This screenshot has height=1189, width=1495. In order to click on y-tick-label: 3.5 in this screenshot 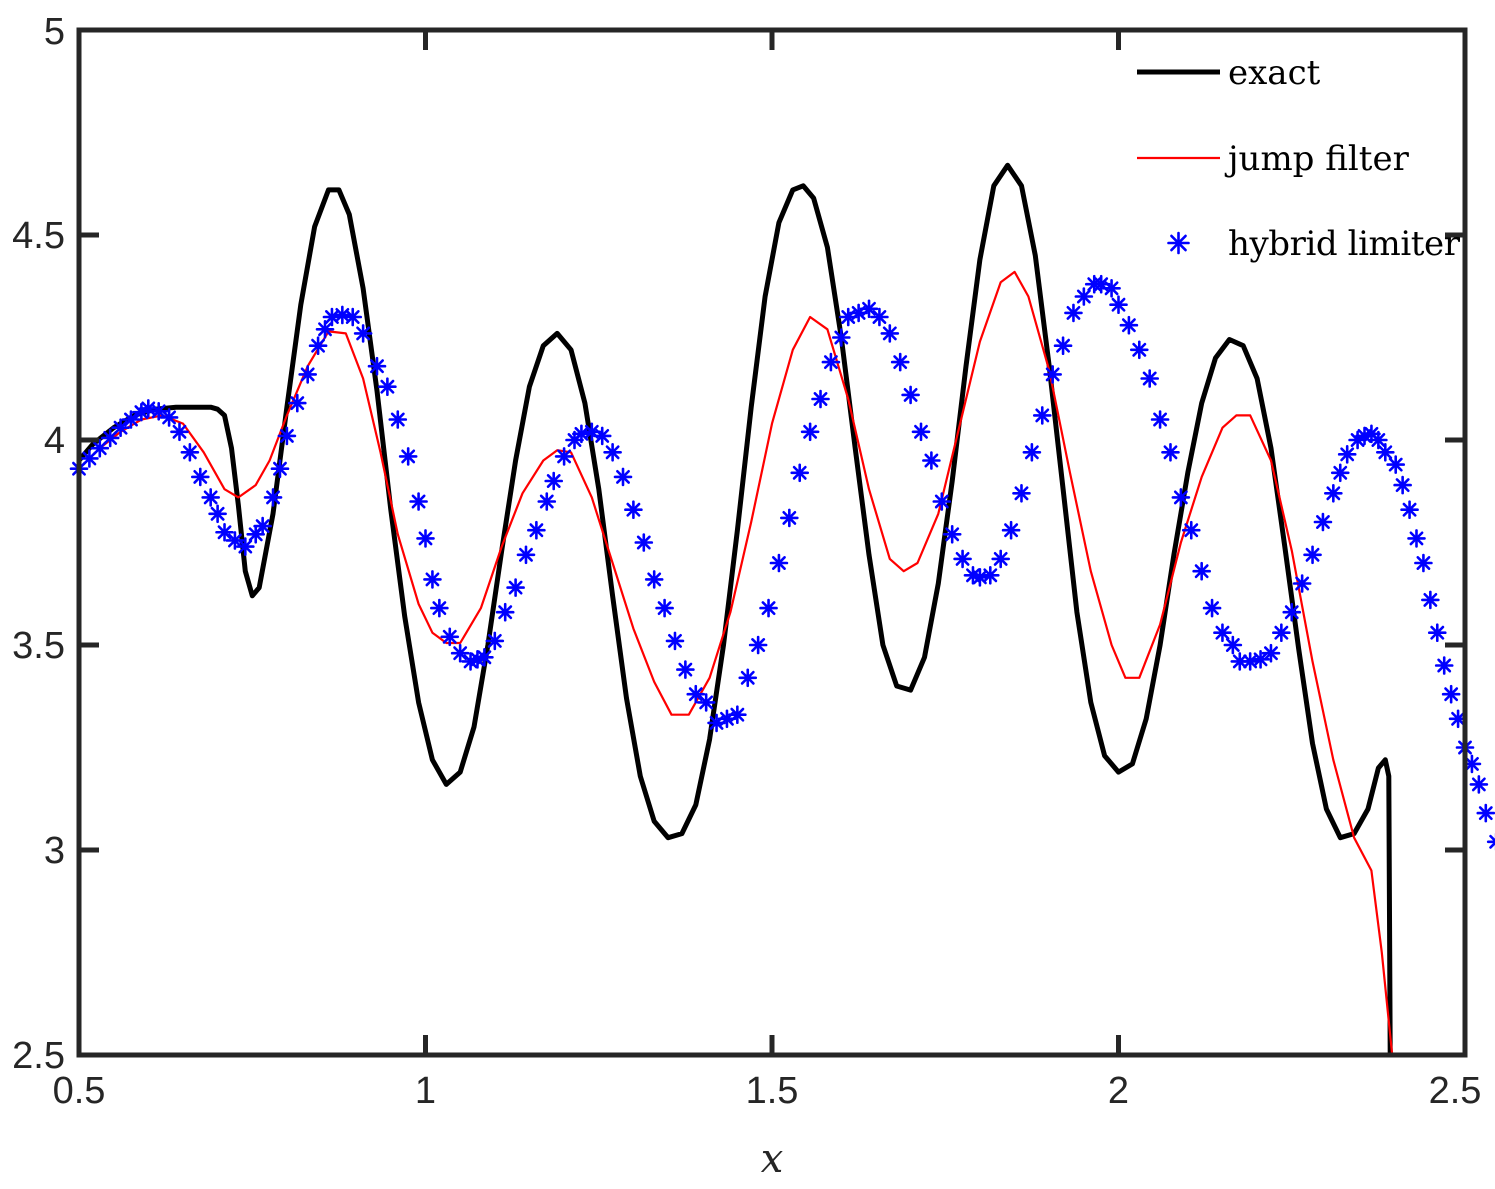, I will do `click(38, 646)`.